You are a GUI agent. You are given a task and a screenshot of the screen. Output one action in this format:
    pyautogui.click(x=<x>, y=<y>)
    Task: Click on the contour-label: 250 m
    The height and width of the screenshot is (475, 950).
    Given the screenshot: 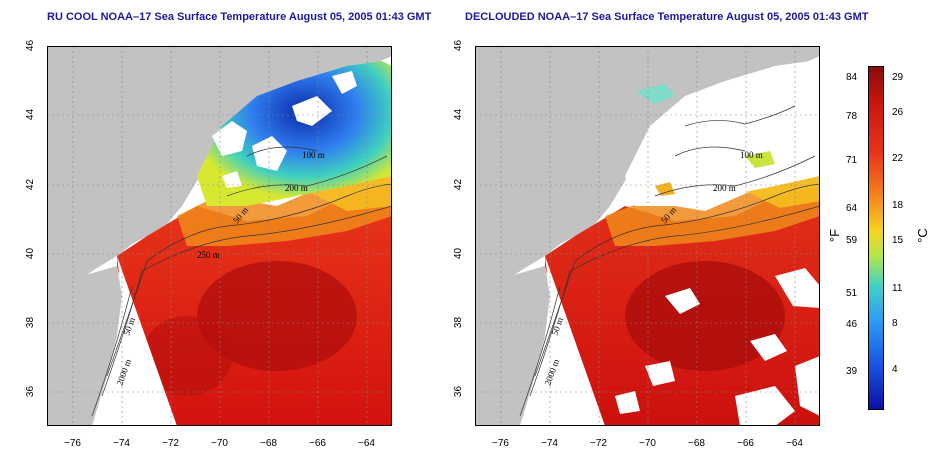 What is the action you would take?
    pyautogui.click(x=208, y=255)
    